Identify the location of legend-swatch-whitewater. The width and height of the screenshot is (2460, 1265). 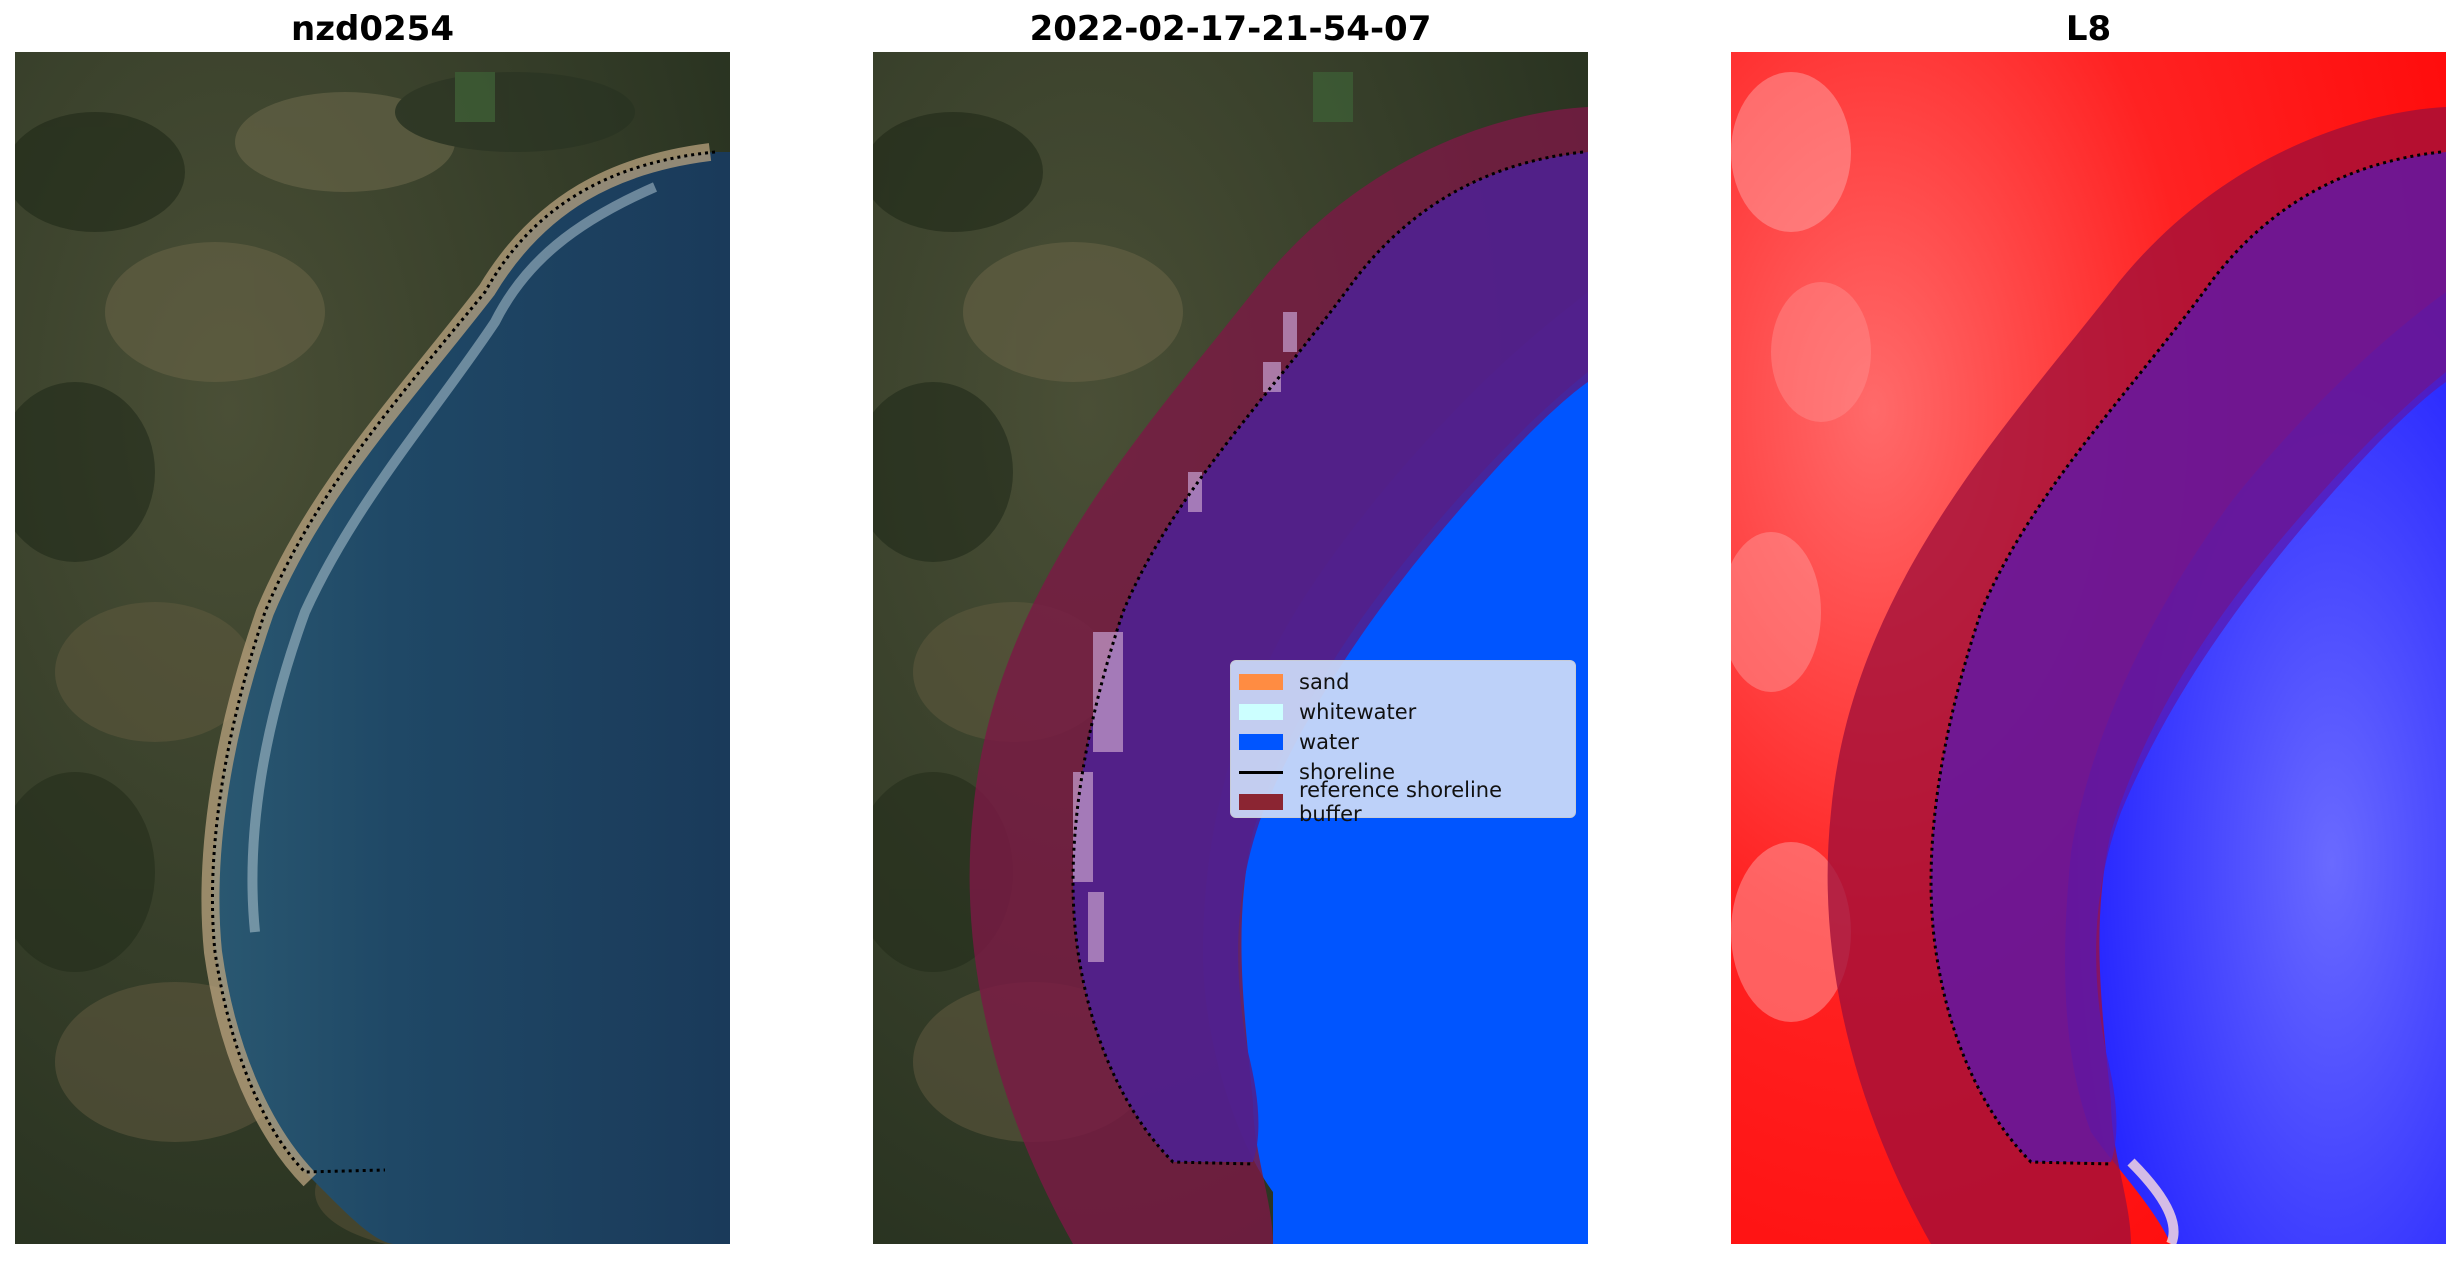
(1261, 712).